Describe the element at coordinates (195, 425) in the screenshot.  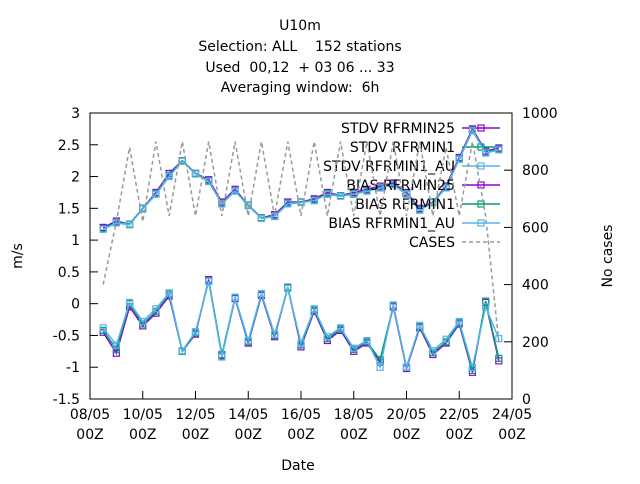
I see `x-tick-label: 12/05 00Z` at that location.